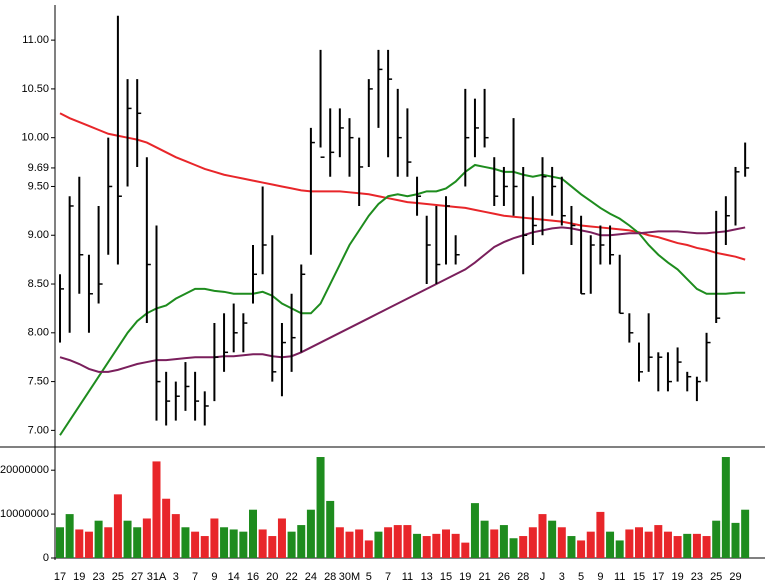 Image resolution: width=765 pixels, height=587 pixels. What do you see at coordinates (38, 333) in the screenshot?
I see `y-tick-label: 8.00` at bounding box center [38, 333].